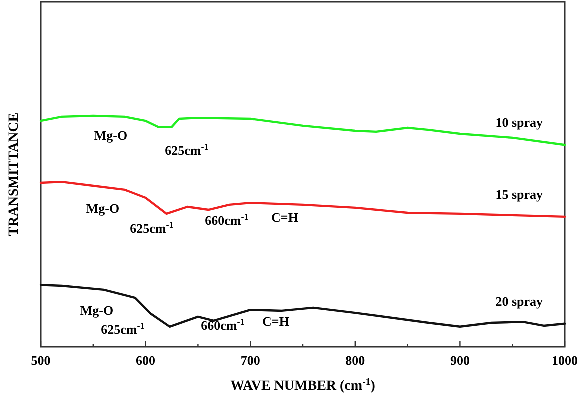  Describe the element at coordinates (250, 360) in the screenshot. I see `x-tick-label: 700` at that location.